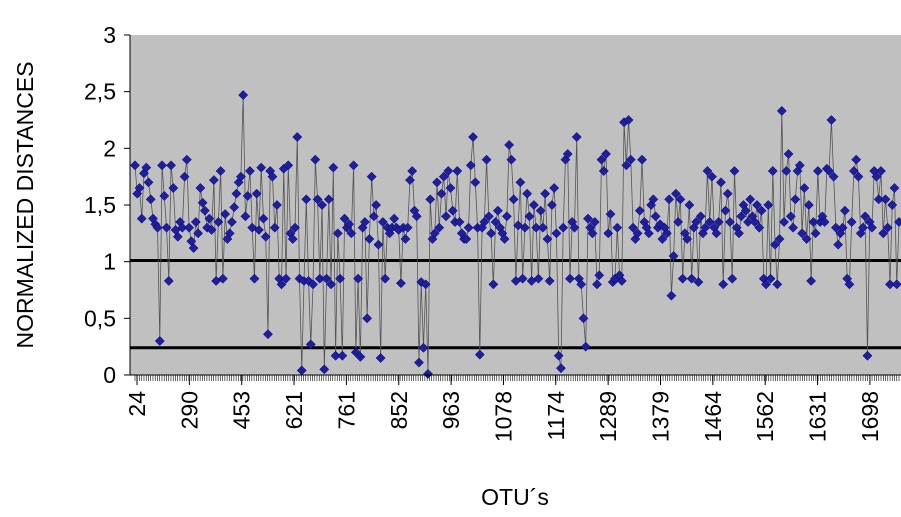 The height and width of the screenshot is (517, 901). I want to click on y-tick-label: 1,5, so click(100, 205).